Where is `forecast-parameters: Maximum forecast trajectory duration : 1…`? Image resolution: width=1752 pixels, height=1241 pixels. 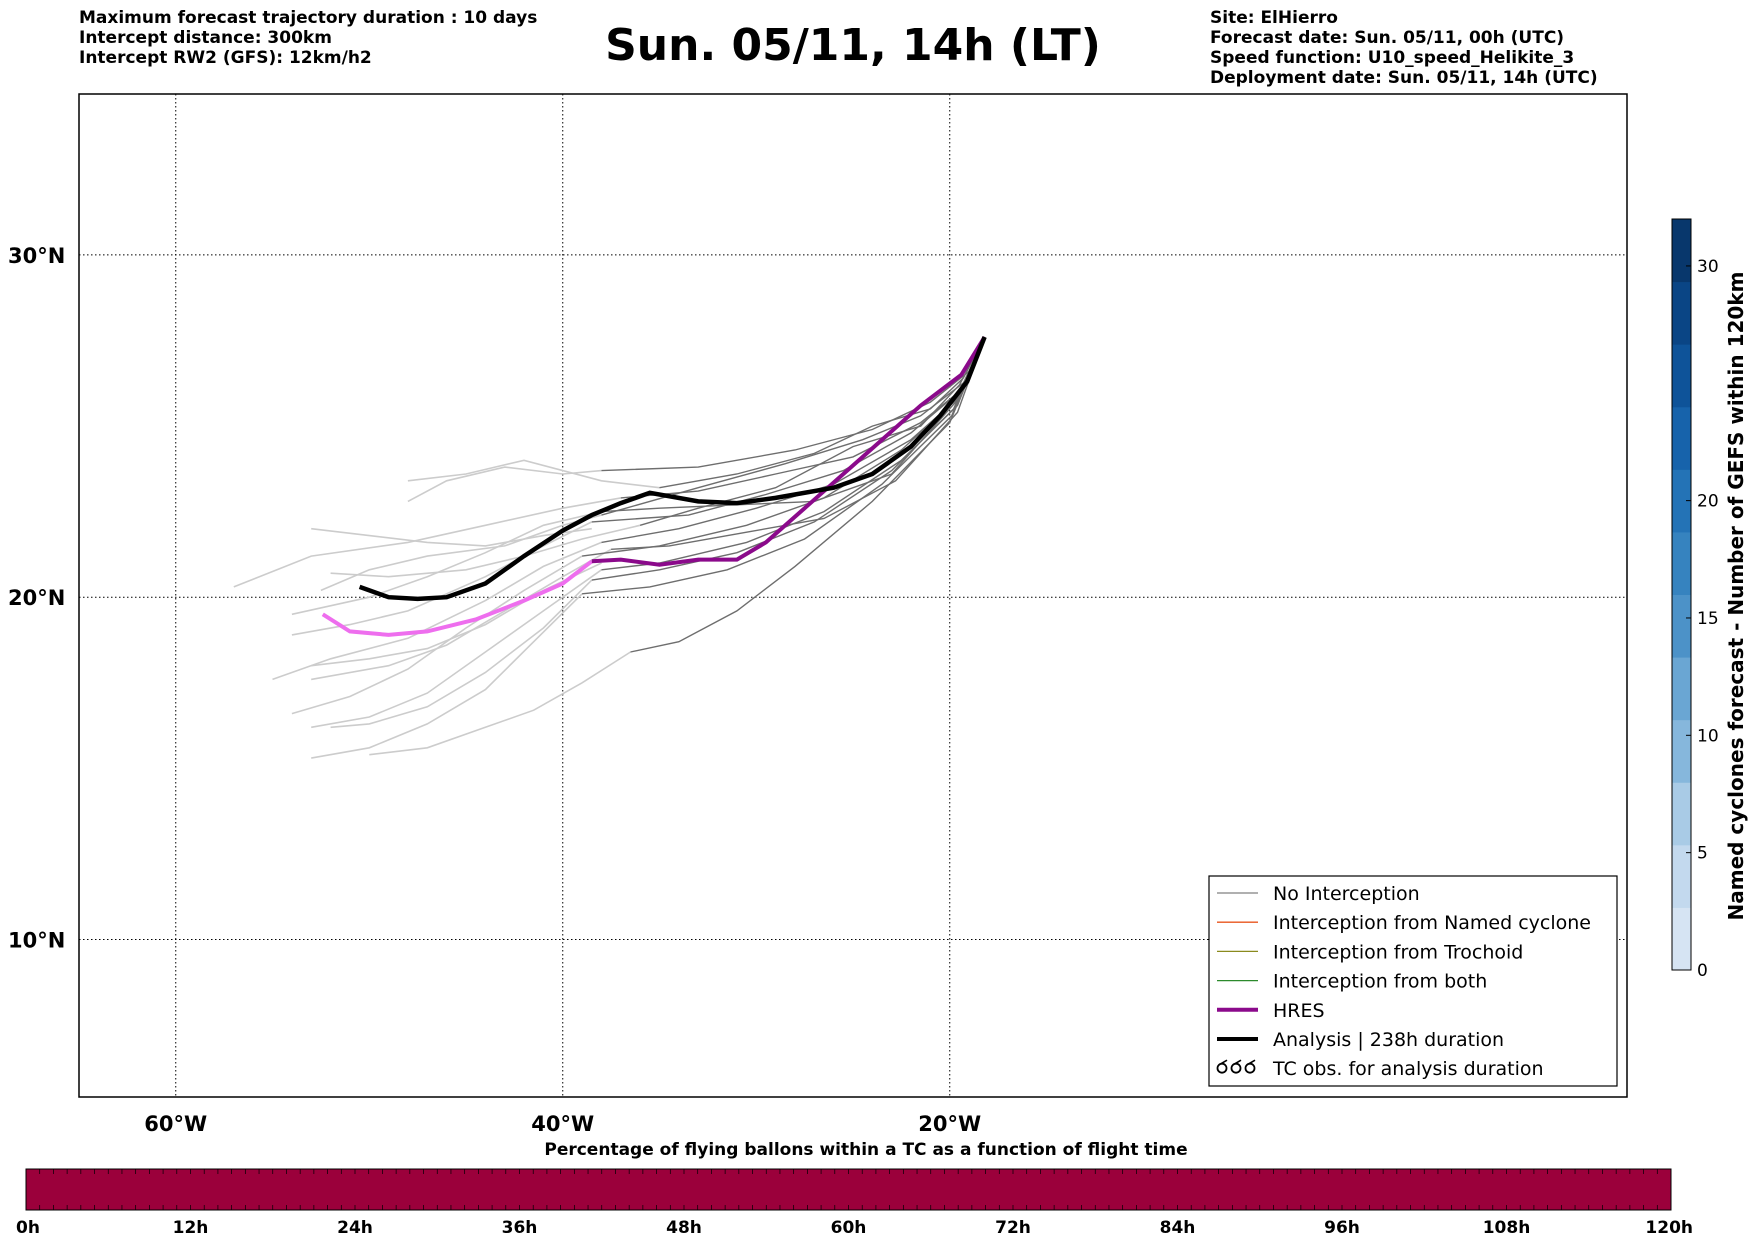
forecast-parameters: Maximum forecast trajectory duration : 1… is located at coordinates (308, 38).